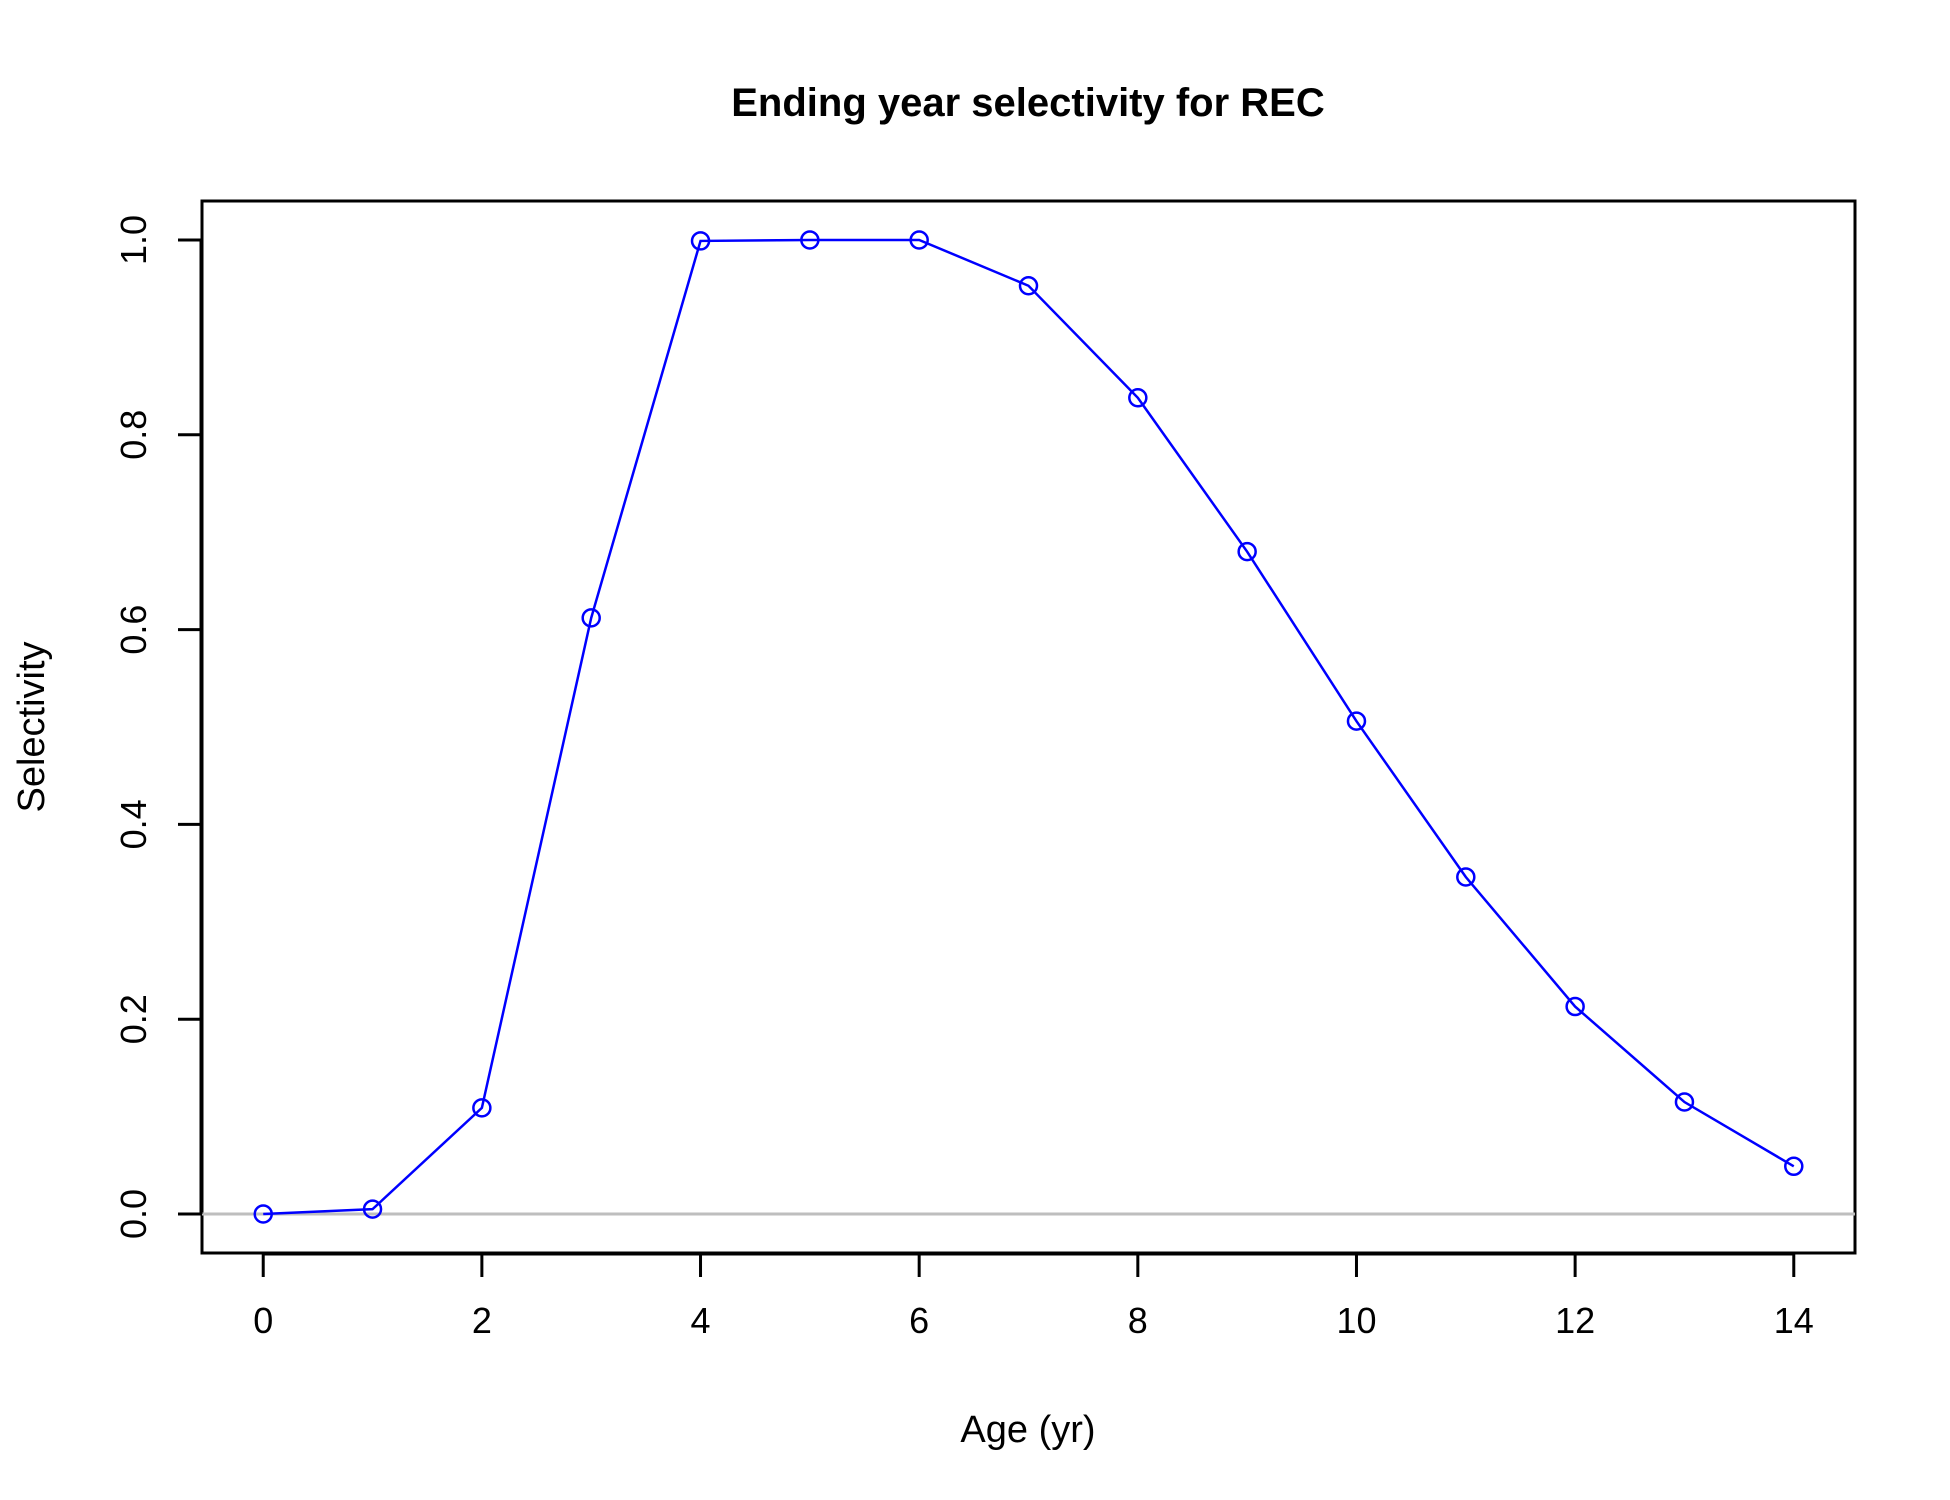 Image resolution: width=1950 pixels, height=1500 pixels. Describe the element at coordinates (133, 1214) in the screenshot. I see `y-tick-label: 0.0` at that location.